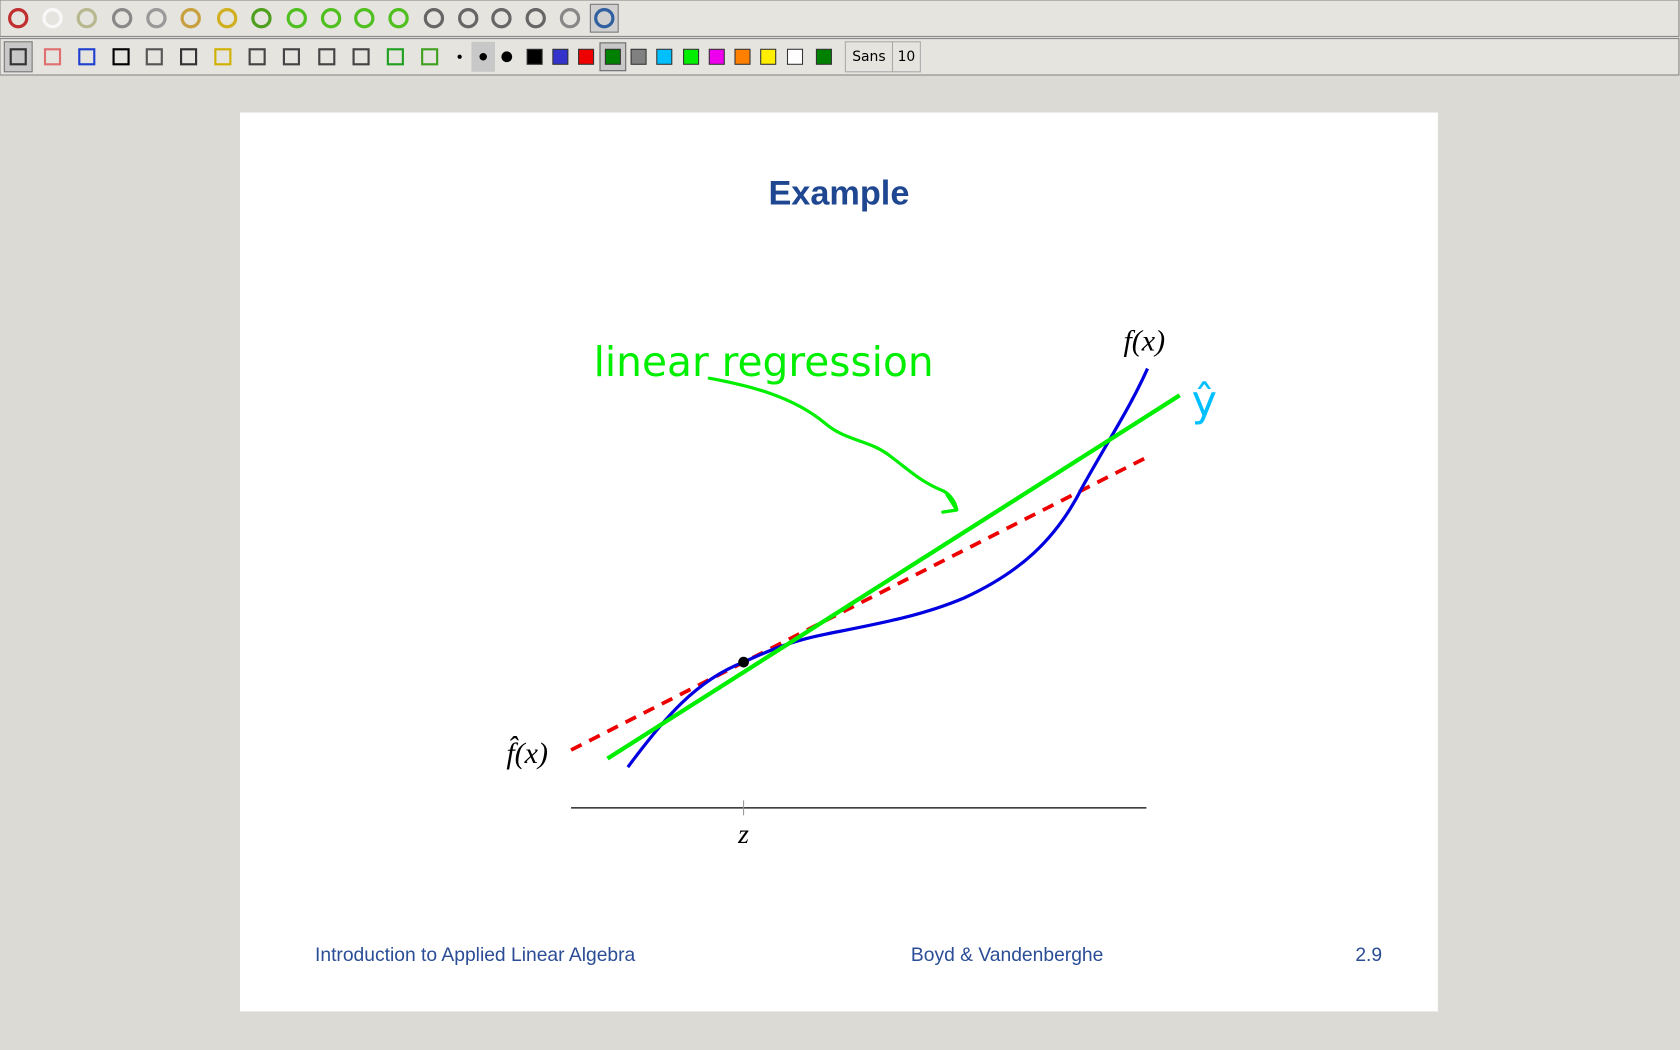 This screenshot has height=1050, width=1680. I want to click on z-label: z, so click(743, 834).